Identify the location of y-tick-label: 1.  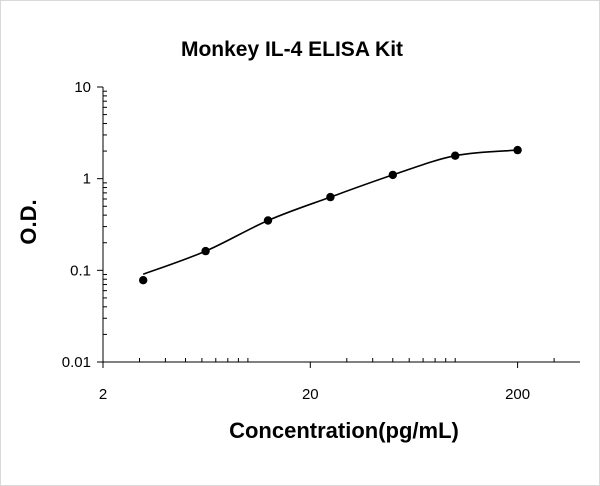
(87, 179).